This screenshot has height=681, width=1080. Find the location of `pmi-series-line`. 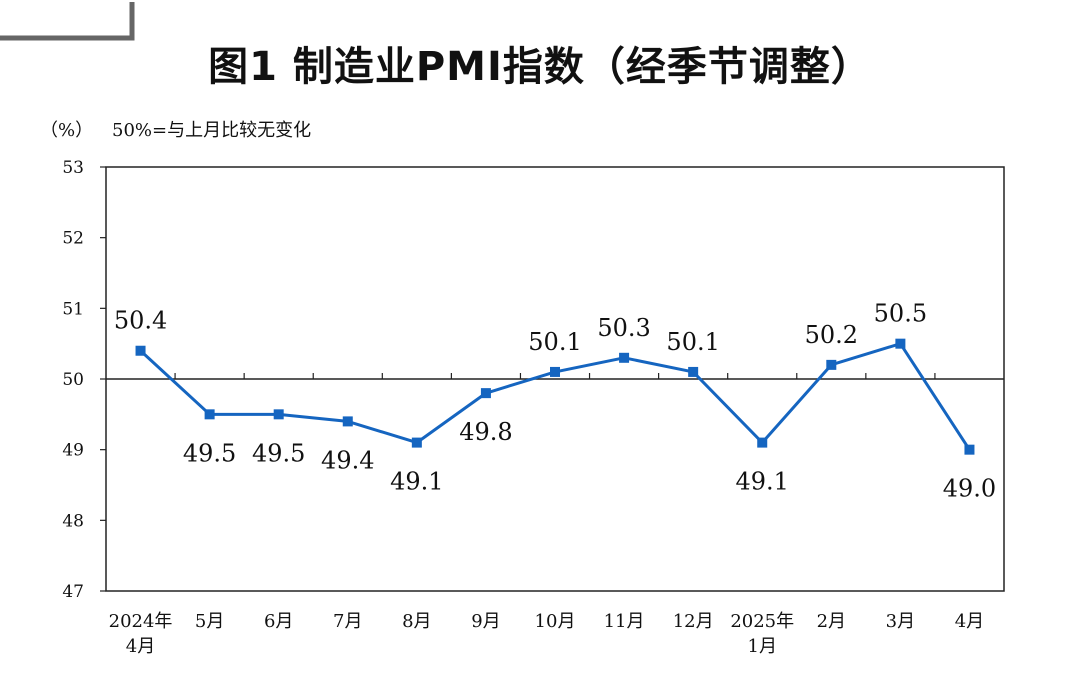

pmi-series-line is located at coordinates (555, 396).